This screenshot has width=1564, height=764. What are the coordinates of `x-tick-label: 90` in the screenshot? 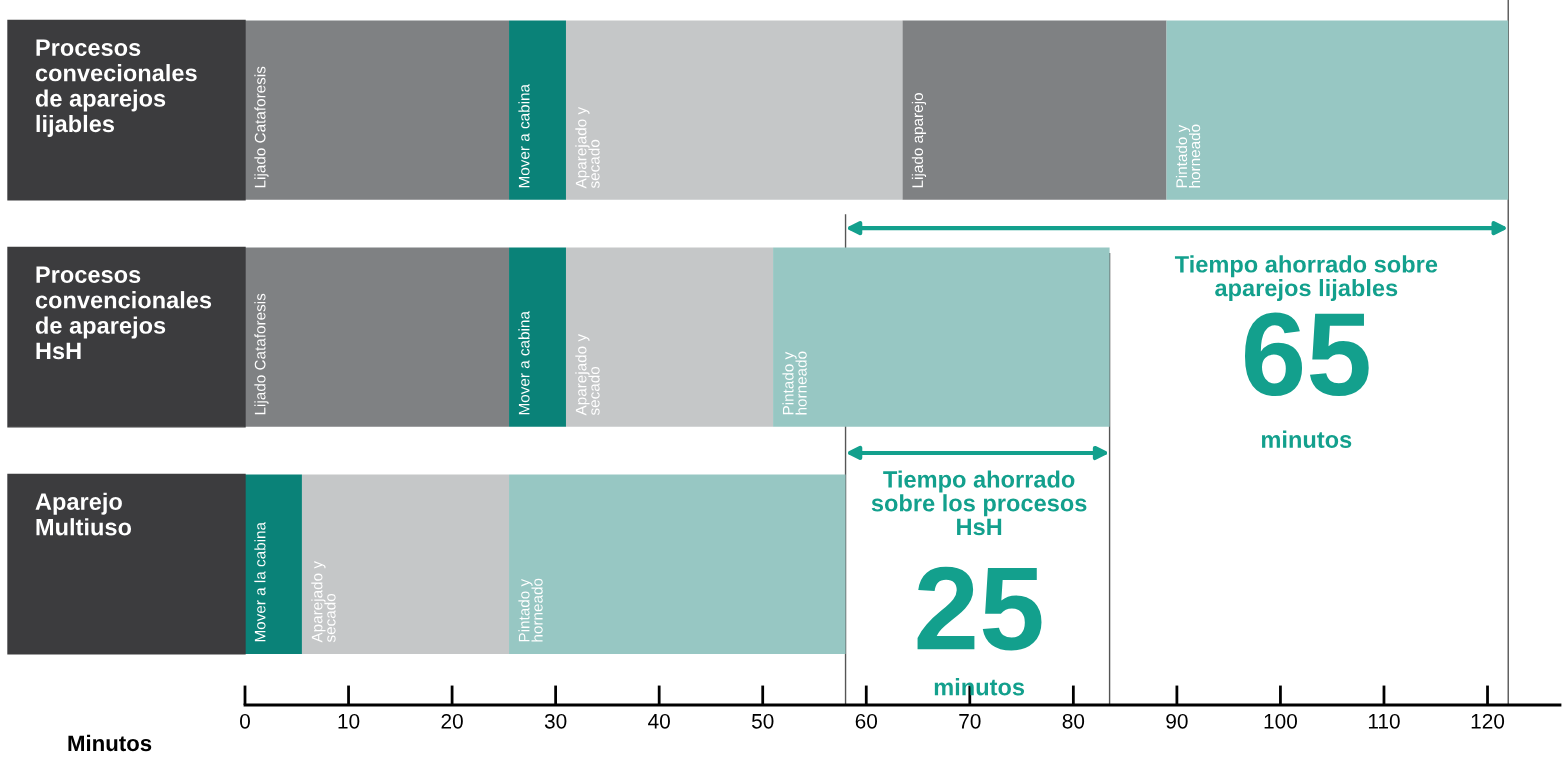 It's located at (1177, 721).